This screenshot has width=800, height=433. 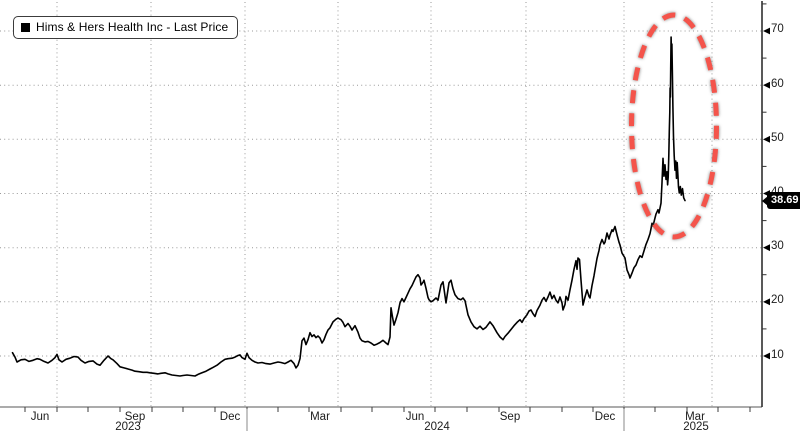 What do you see at coordinates (777, 83) in the screenshot?
I see `y-tick-label: 60` at bounding box center [777, 83].